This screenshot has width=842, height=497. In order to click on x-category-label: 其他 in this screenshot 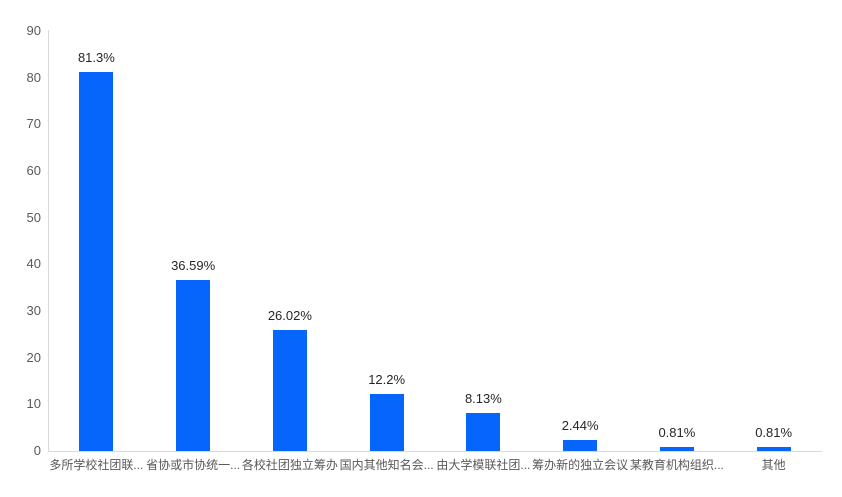, I will do `click(773, 465)`.